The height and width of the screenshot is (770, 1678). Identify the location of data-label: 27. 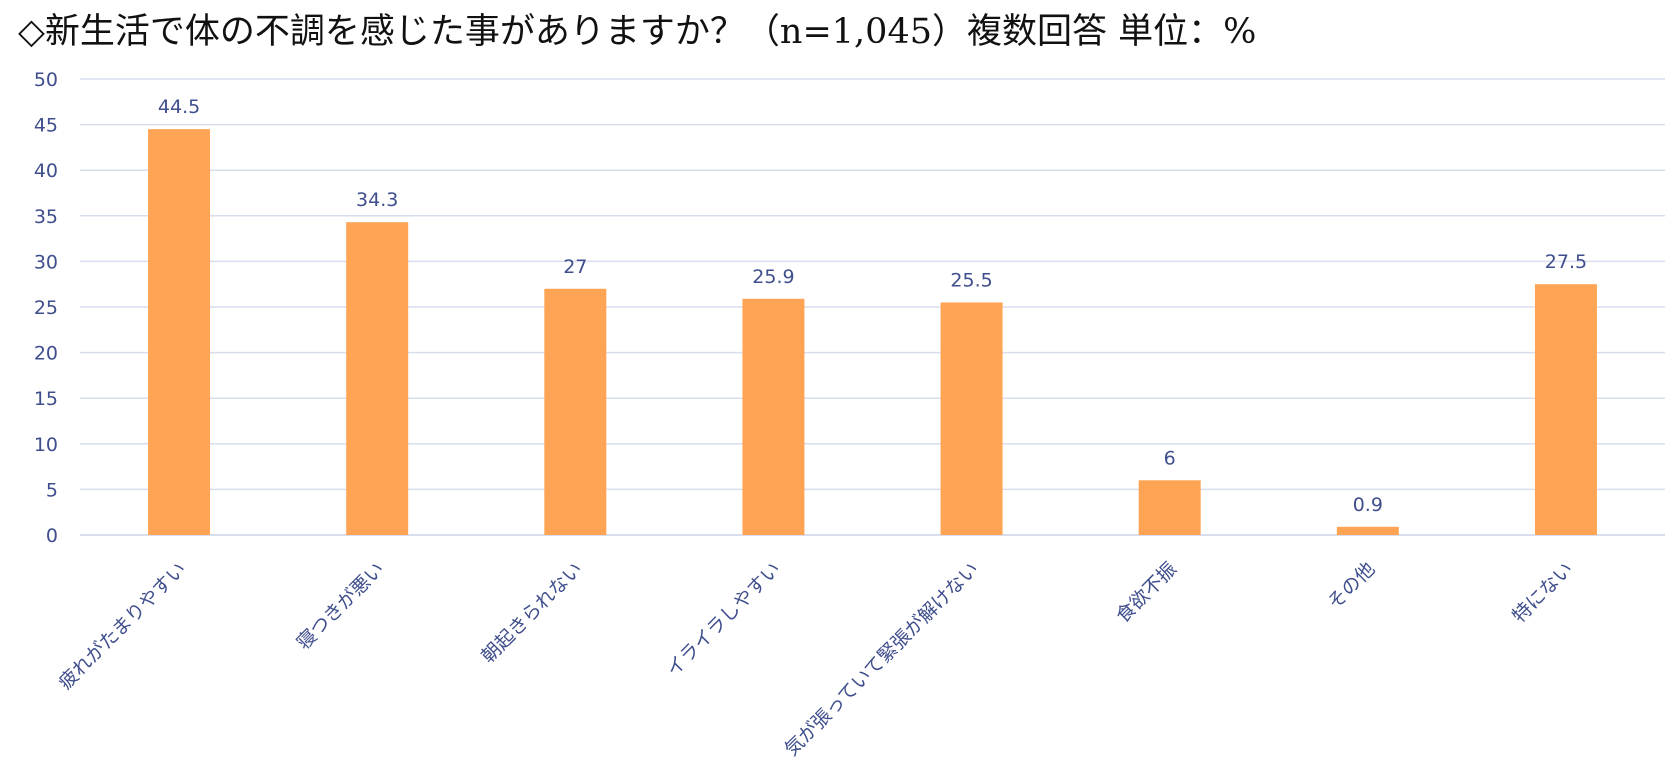
(575, 267).